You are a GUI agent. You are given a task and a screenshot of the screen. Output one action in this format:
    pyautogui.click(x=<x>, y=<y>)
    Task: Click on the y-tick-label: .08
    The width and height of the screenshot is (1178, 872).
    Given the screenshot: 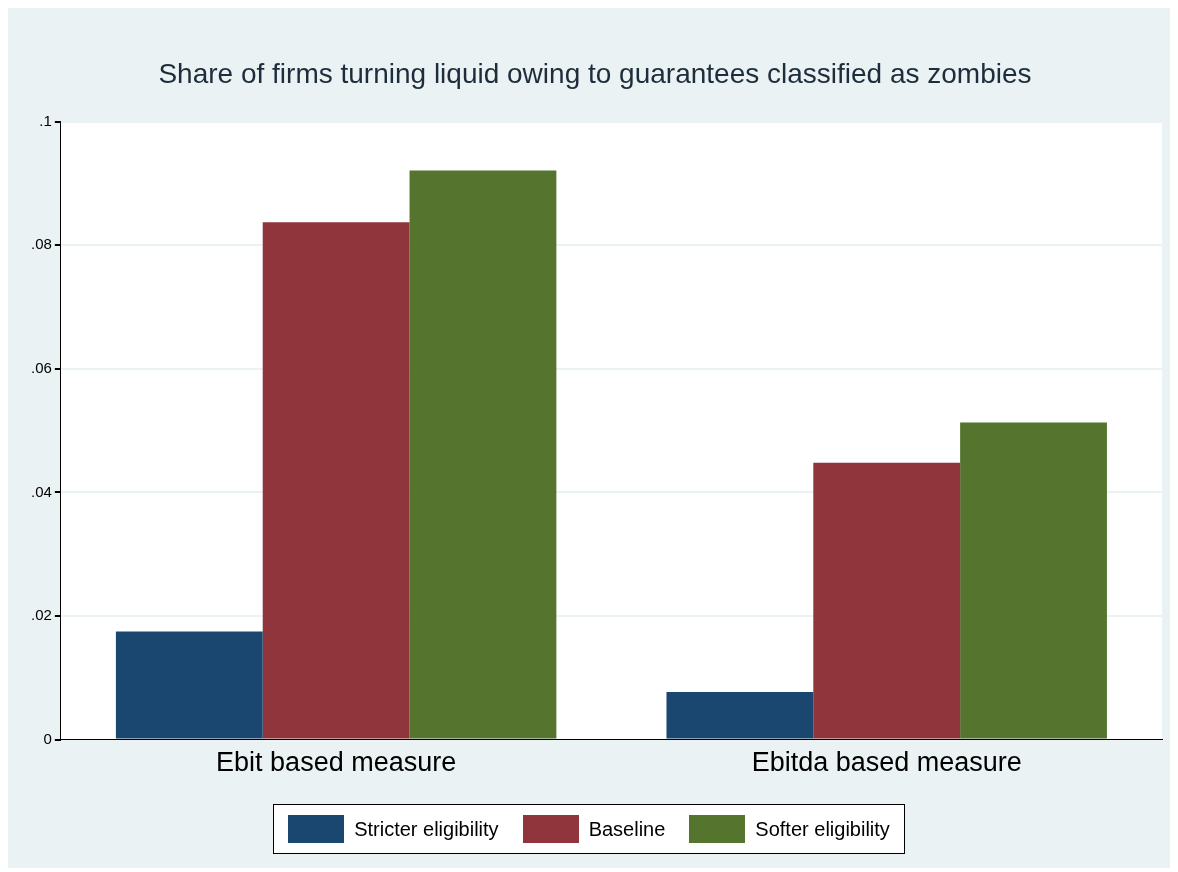 What is the action you would take?
    pyautogui.click(x=41, y=244)
    